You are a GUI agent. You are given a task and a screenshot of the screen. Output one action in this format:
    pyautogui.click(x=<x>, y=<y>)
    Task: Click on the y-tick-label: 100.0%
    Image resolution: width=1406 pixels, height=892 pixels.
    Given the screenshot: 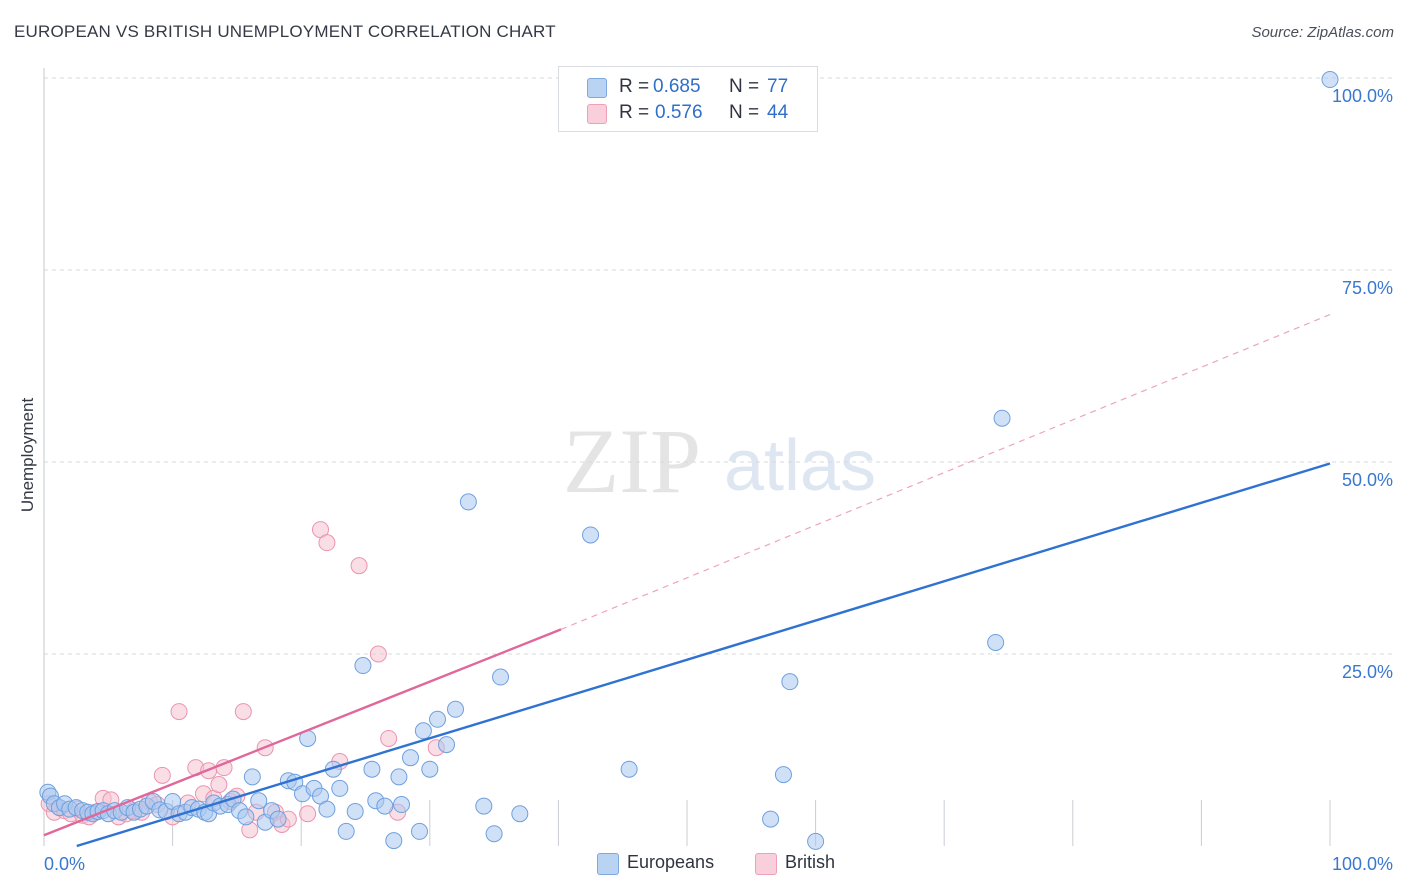 What is the action you would take?
    pyautogui.click(x=1362, y=96)
    